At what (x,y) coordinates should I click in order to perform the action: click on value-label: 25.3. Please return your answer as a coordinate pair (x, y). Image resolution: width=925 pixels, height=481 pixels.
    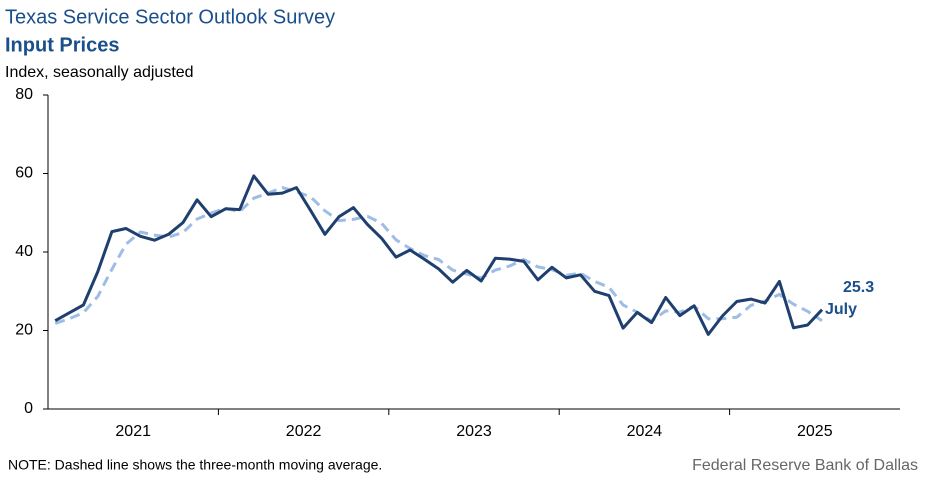
    Looking at the image, I should click on (858, 287).